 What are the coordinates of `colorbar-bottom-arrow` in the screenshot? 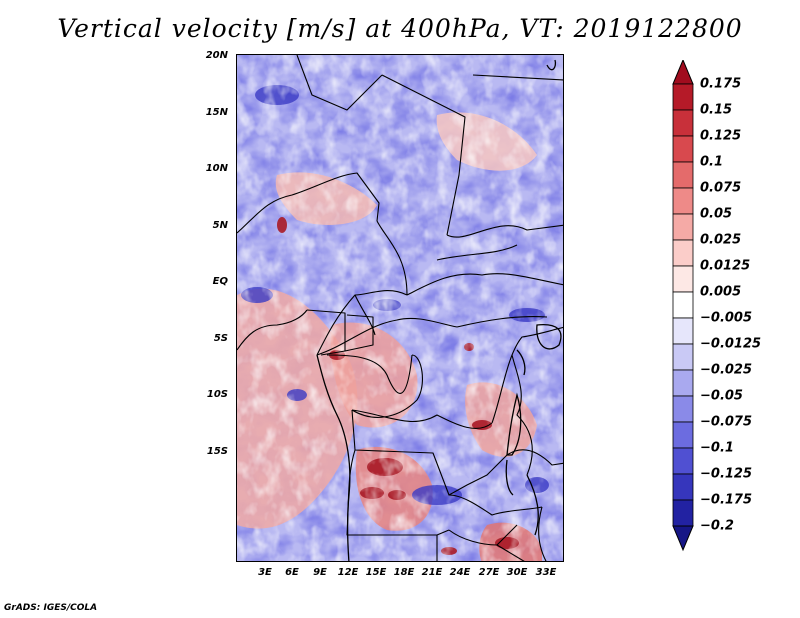 It's located at (683, 538).